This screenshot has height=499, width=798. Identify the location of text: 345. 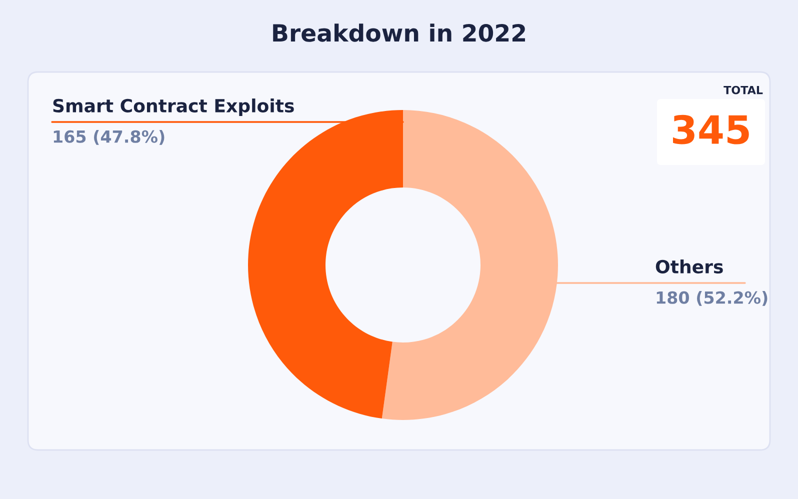
(711, 129).